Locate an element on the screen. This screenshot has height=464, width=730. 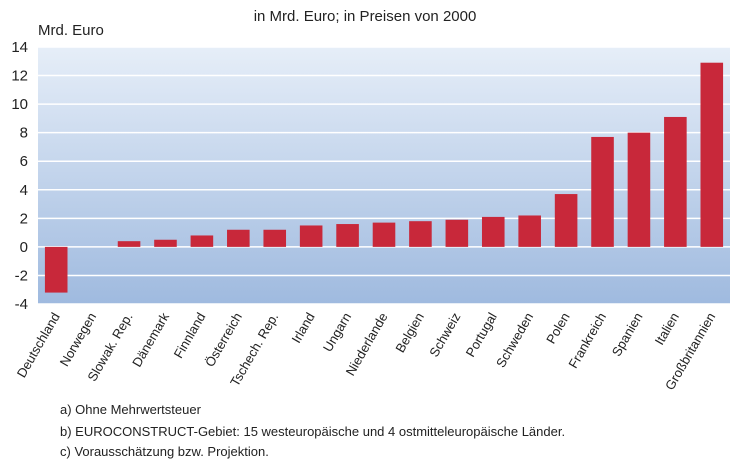
x-tick-label: Belgien is located at coordinates (409, 332).